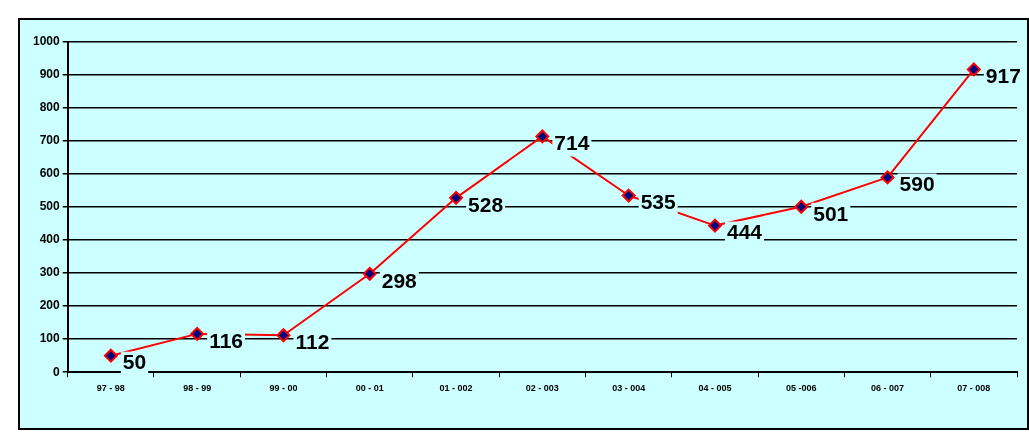 The width and height of the screenshot is (1029, 432). What do you see at coordinates (486, 204) in the screenshot?
I see `data-label: 528` at bounding box center [486, 204].